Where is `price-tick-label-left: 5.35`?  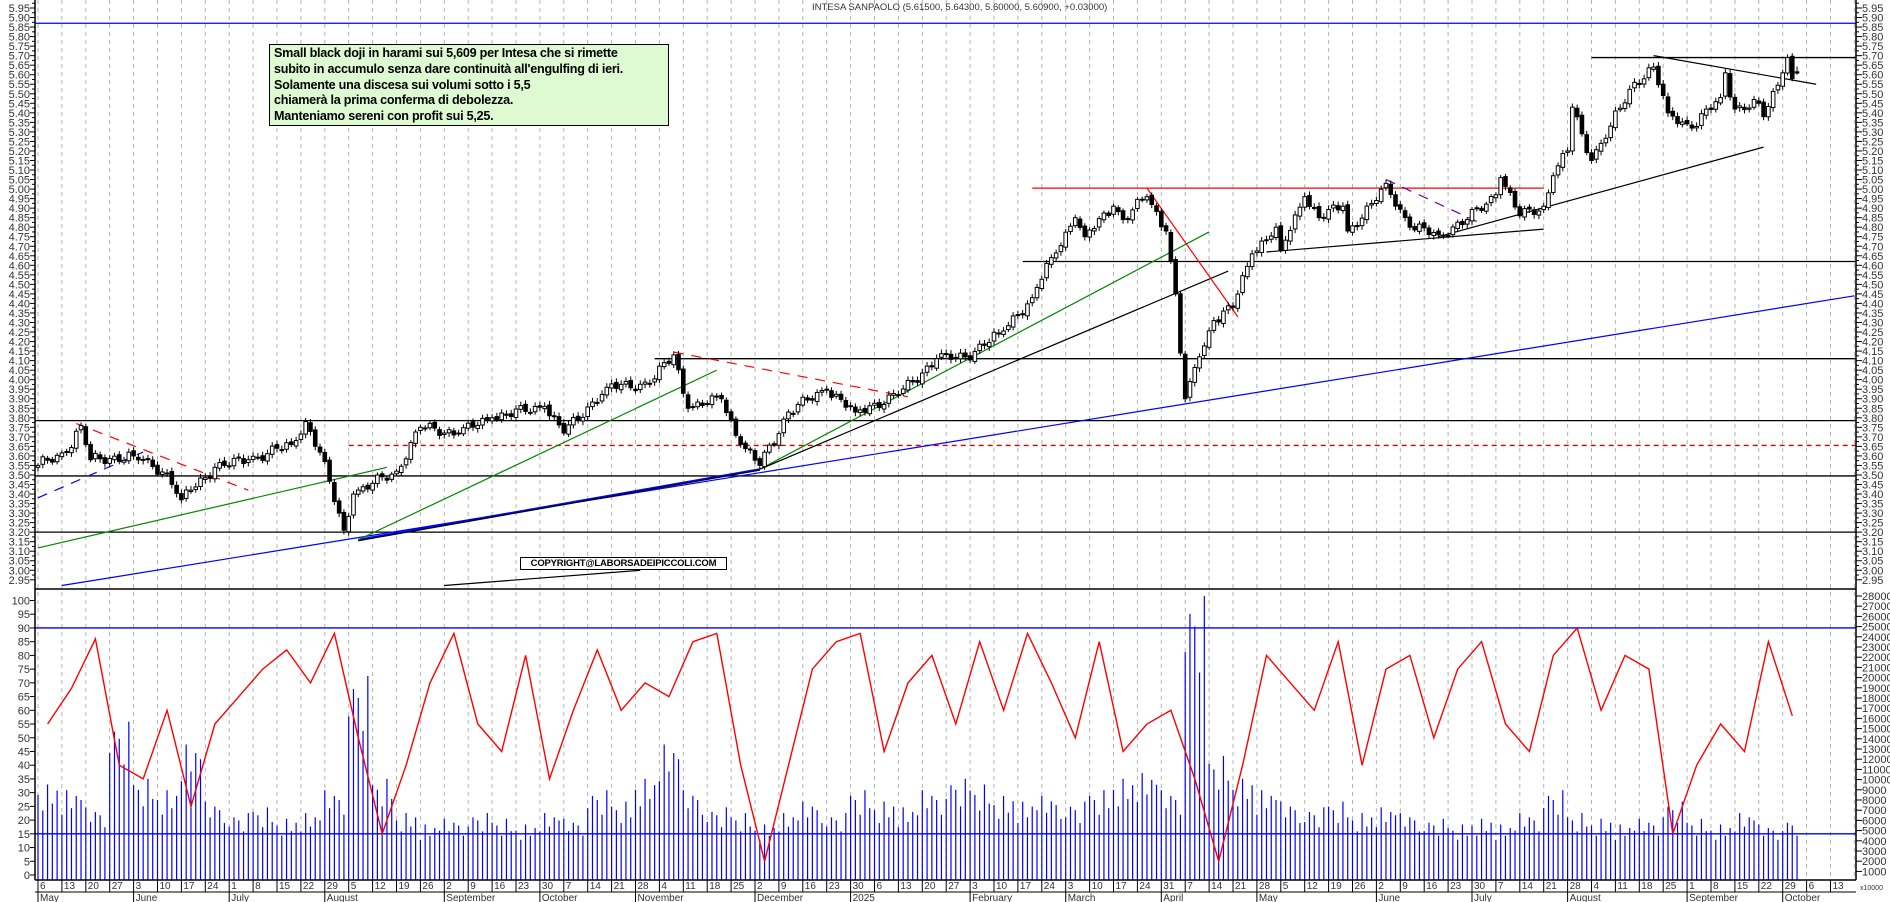 price-tick-label-left: 5.35 is located at coordinates (19, 123).